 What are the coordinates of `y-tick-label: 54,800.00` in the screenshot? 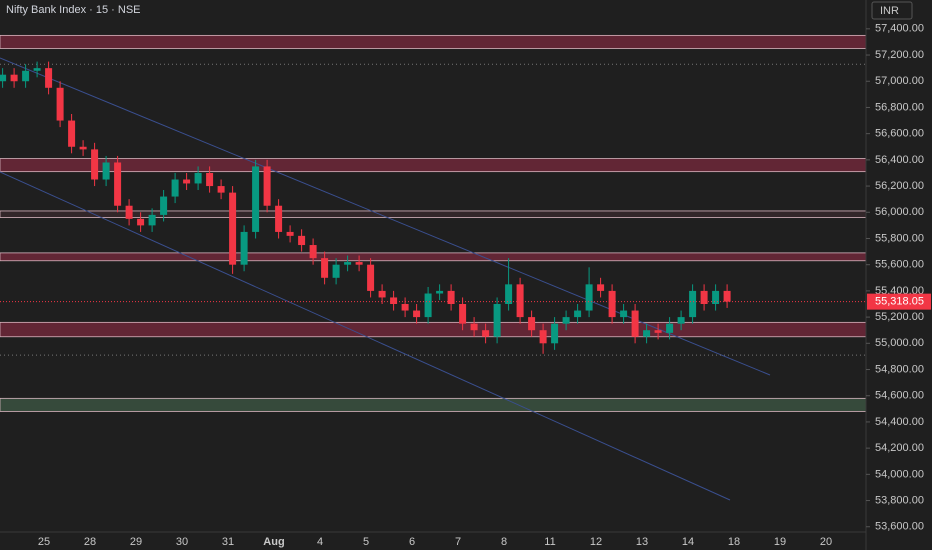 It's located at (899, 369).